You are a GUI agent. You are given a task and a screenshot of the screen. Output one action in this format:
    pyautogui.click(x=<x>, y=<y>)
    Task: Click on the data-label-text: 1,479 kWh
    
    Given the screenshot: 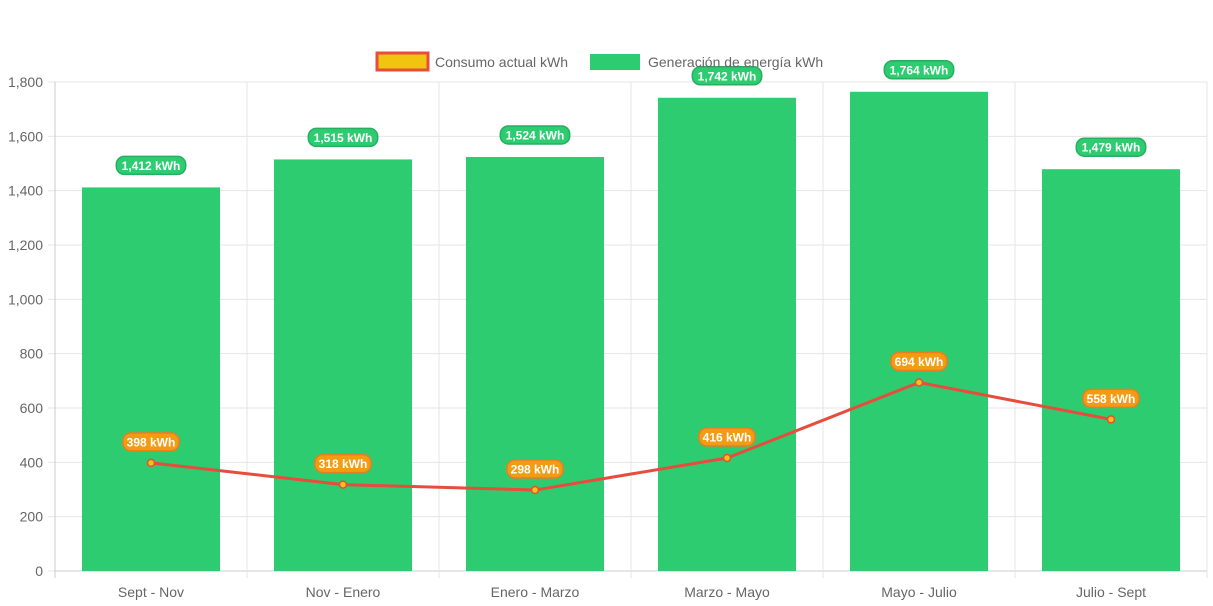 What is the action you would take?
    pyautogui.click(x=1111, y=148)
    